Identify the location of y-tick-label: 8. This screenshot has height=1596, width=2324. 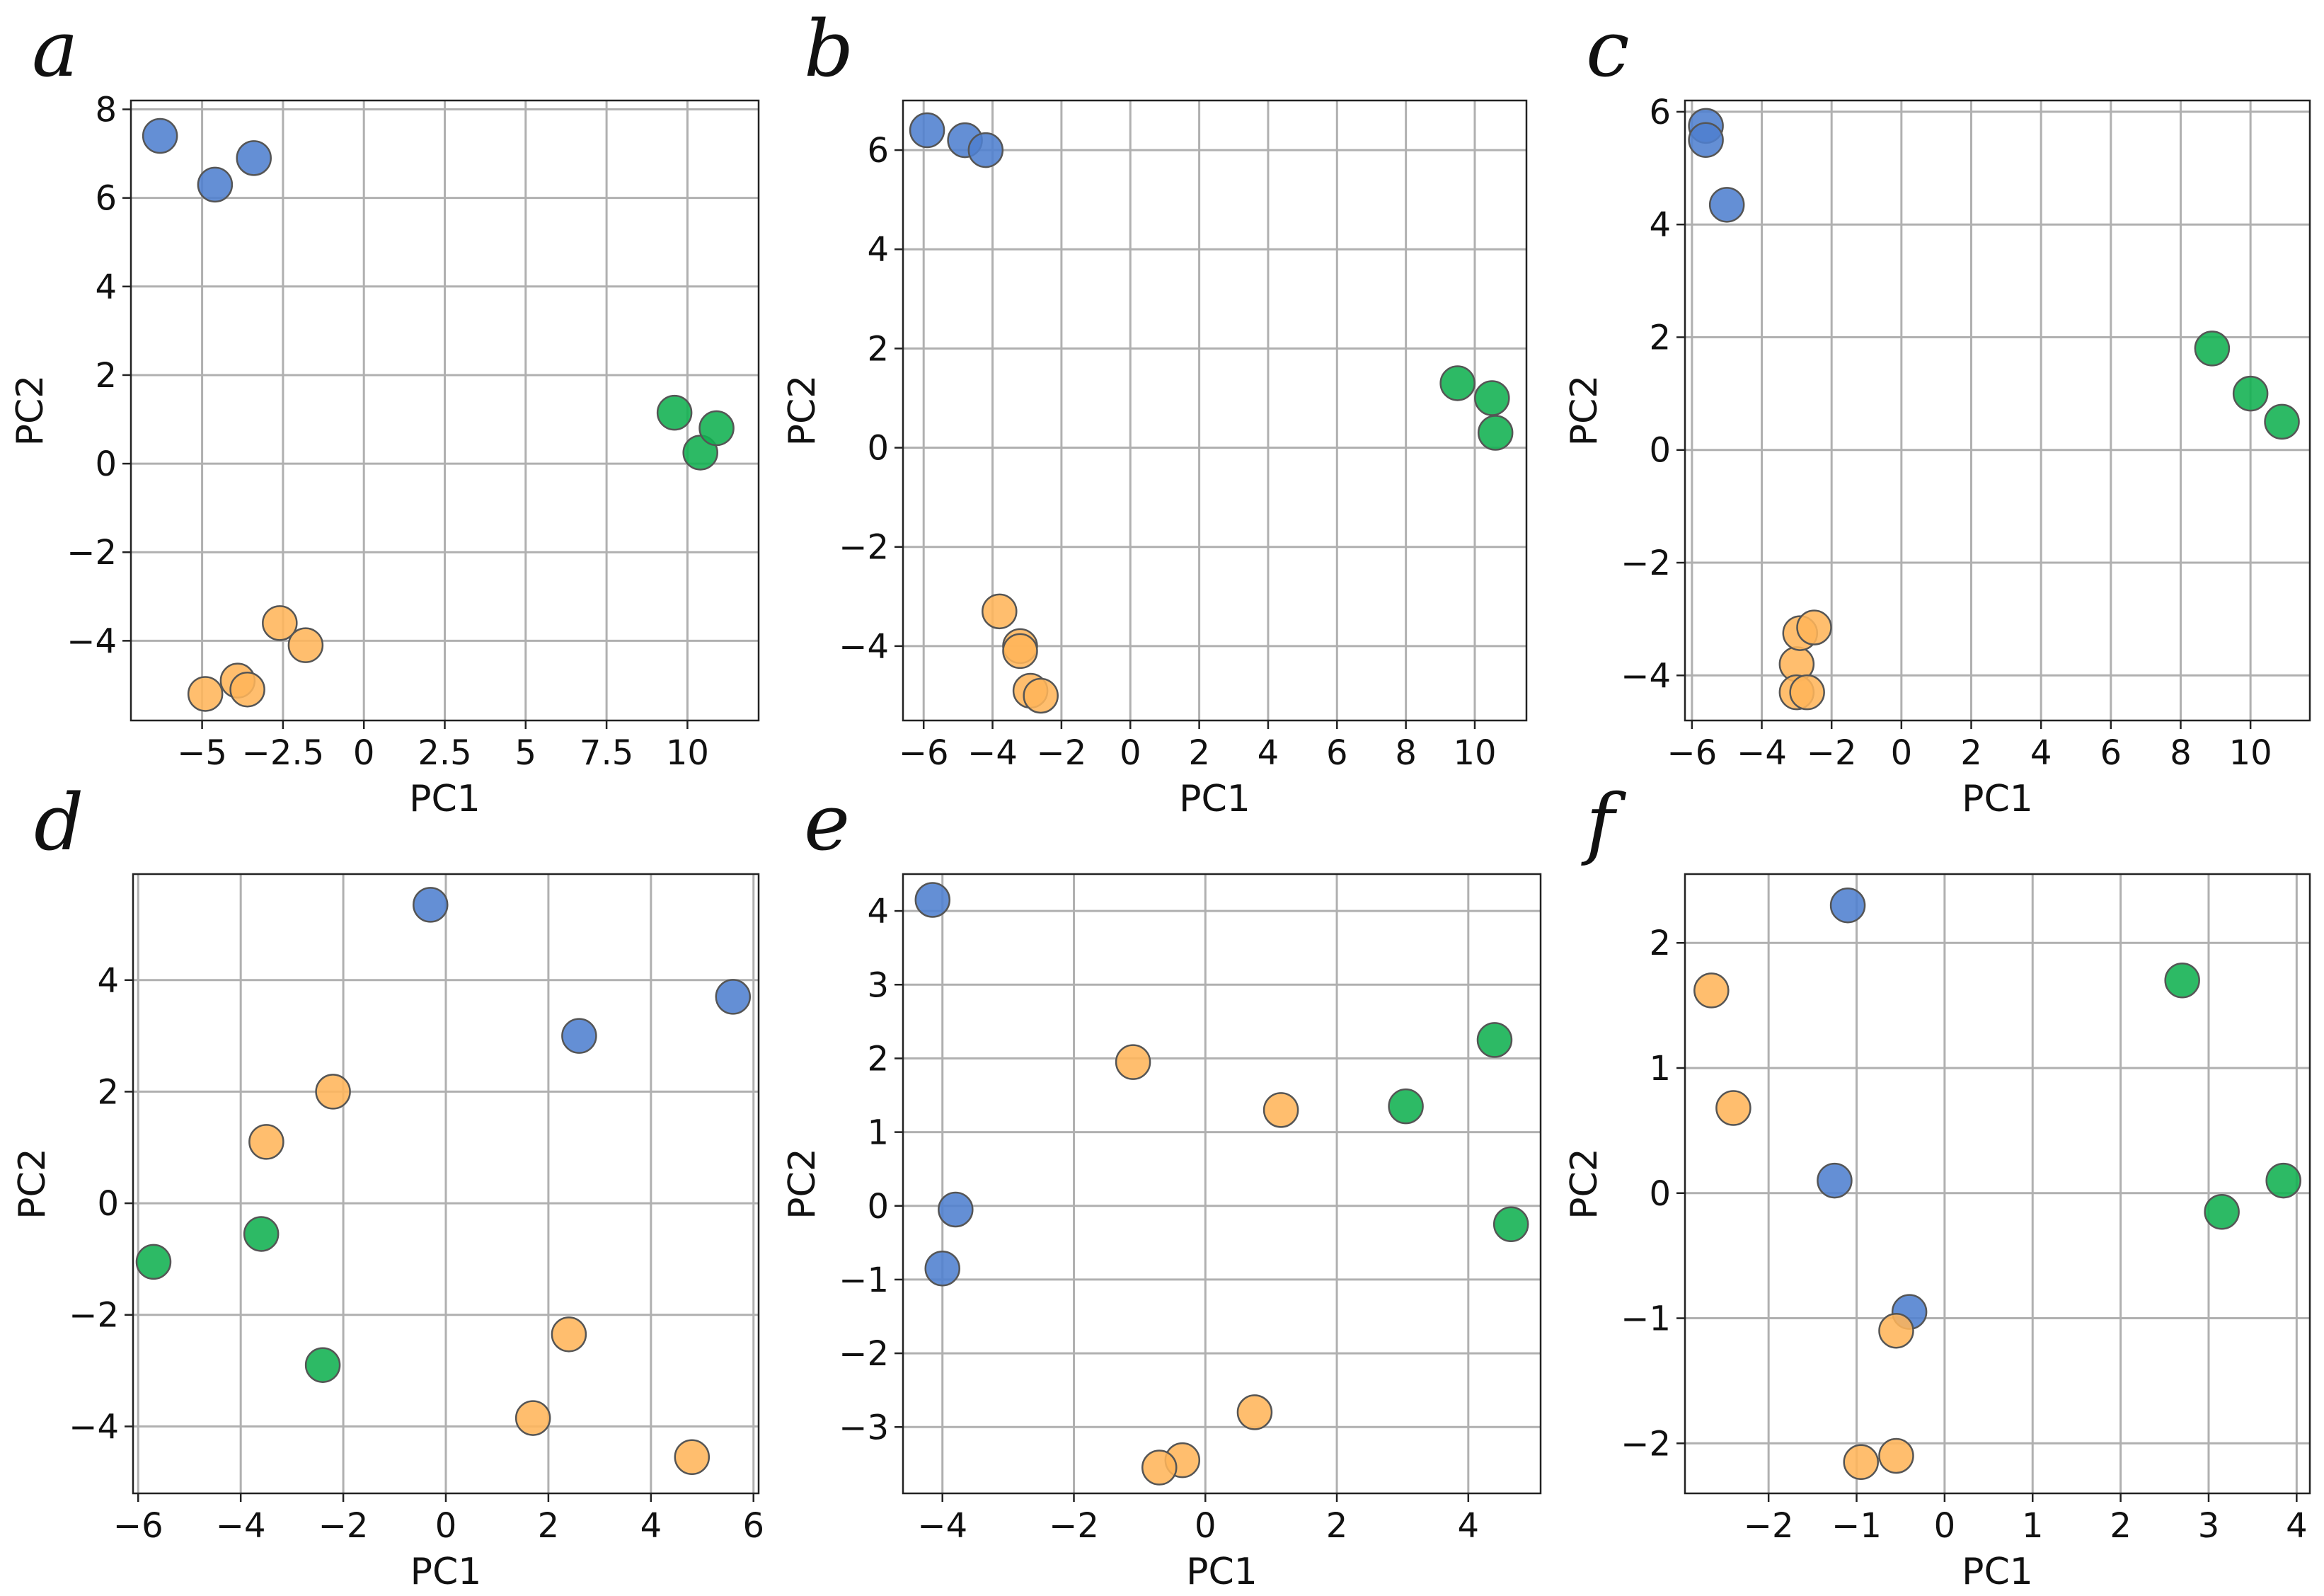
(106, 110).